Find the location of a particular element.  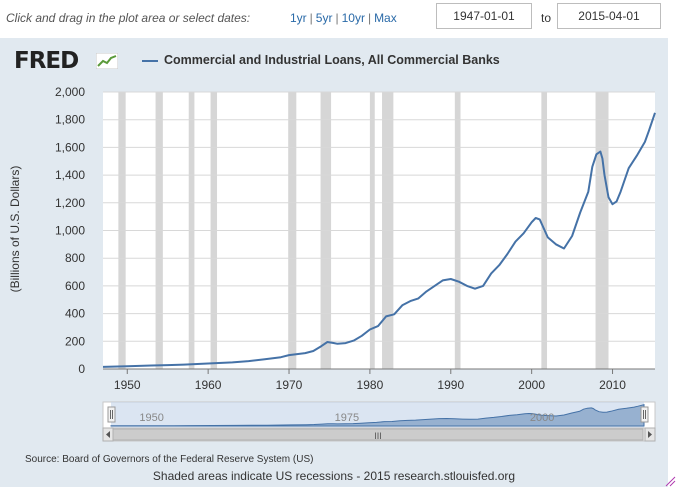

to-label: to is located at coordinates (546, 18).